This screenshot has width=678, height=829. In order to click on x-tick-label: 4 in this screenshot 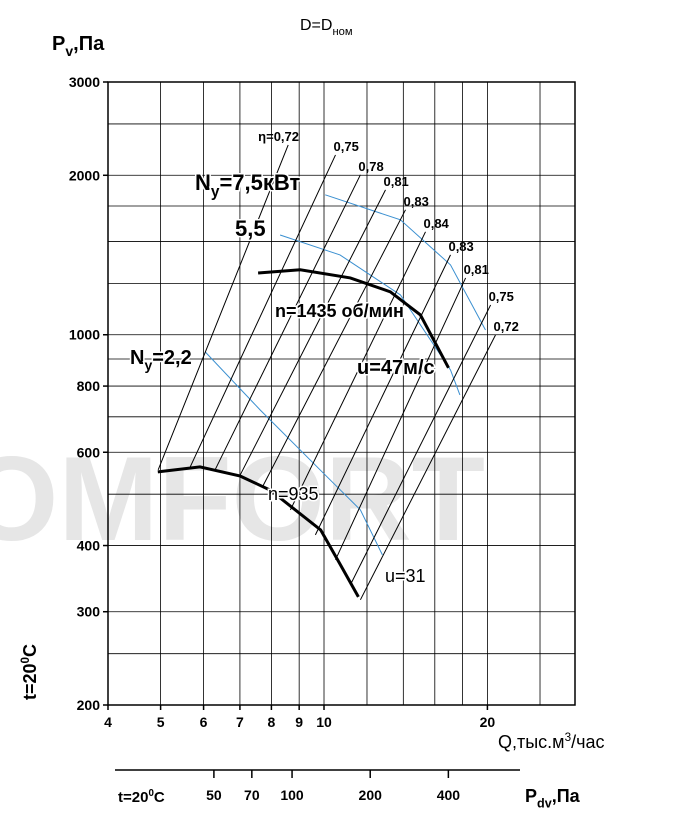, I will do `click(108, 722)`.